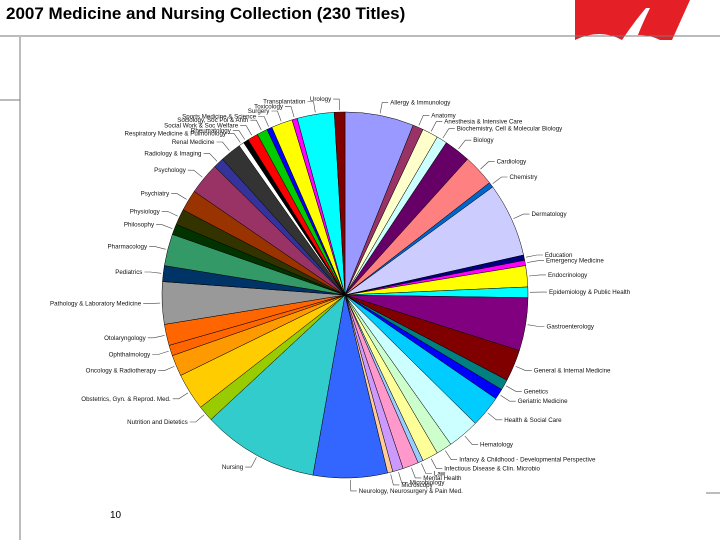 The width and height of the screenshot is (720, 540). Describe the element at coordinates (559, 255) in the screenshot. I see `slice-label-education: Education` at that location.